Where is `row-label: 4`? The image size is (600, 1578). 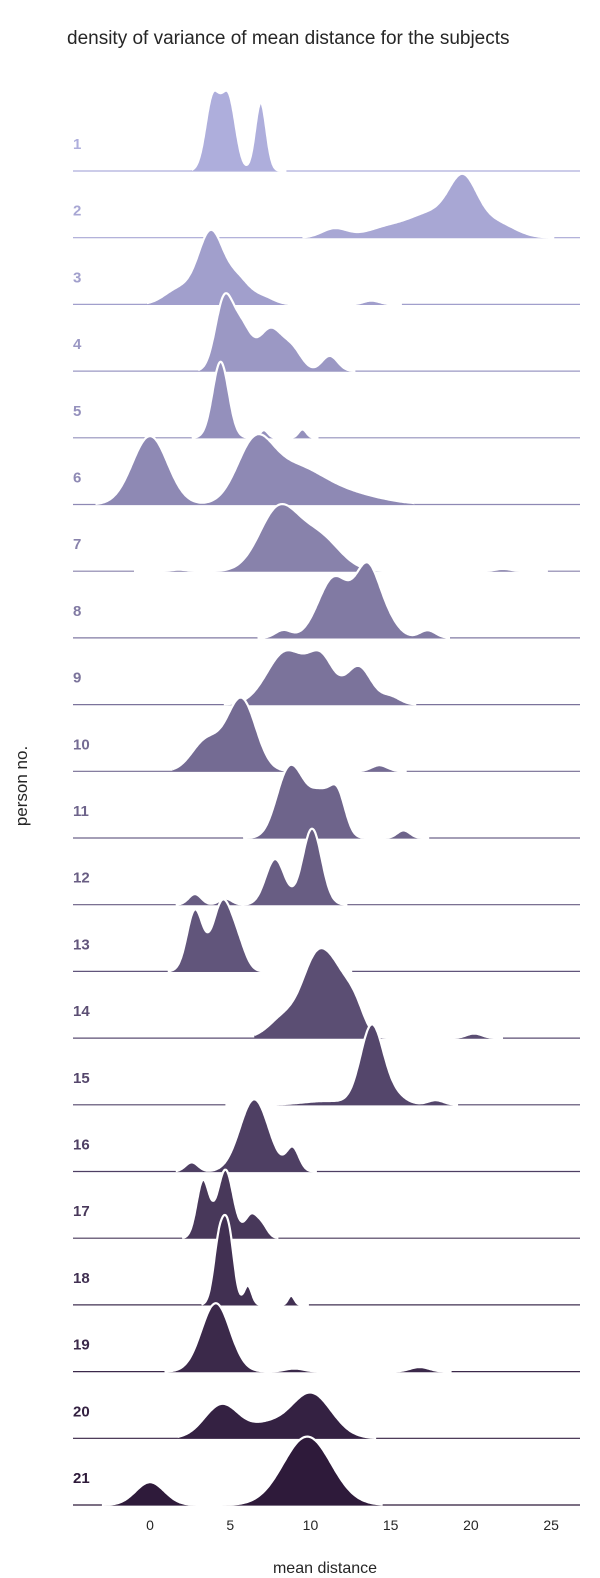 row-label: 4 is located at coordinates (77, 344).